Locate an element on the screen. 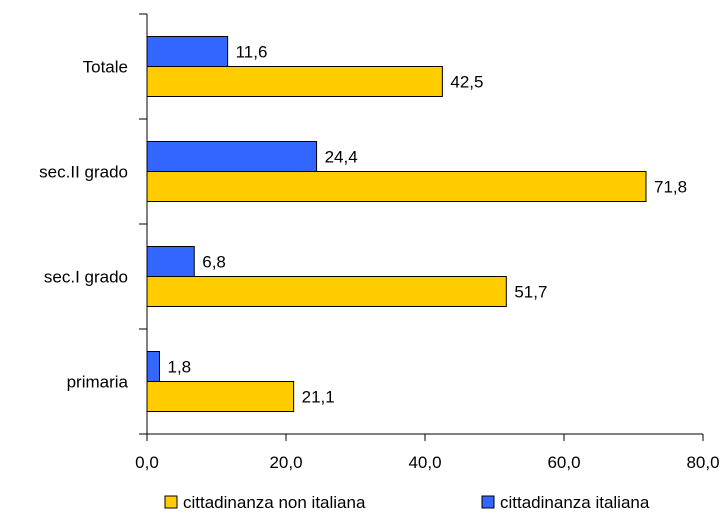 The image size is (726, 524). data-label: 6,8 is located at coordinates (214, 262).